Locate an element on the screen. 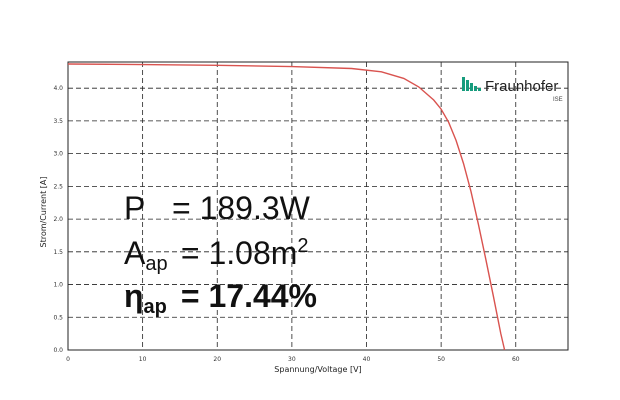 The height and width of the screenshot is (400, 620). x-tick-label: 20 is located at coordinates (217, 359).